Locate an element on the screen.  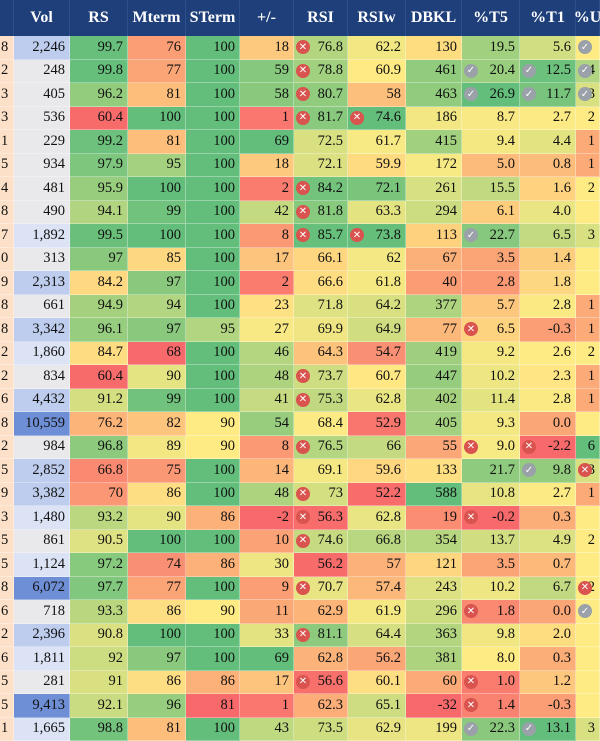
pct-t5-cell: 20.4✓ is located at coordinates (491, 72).